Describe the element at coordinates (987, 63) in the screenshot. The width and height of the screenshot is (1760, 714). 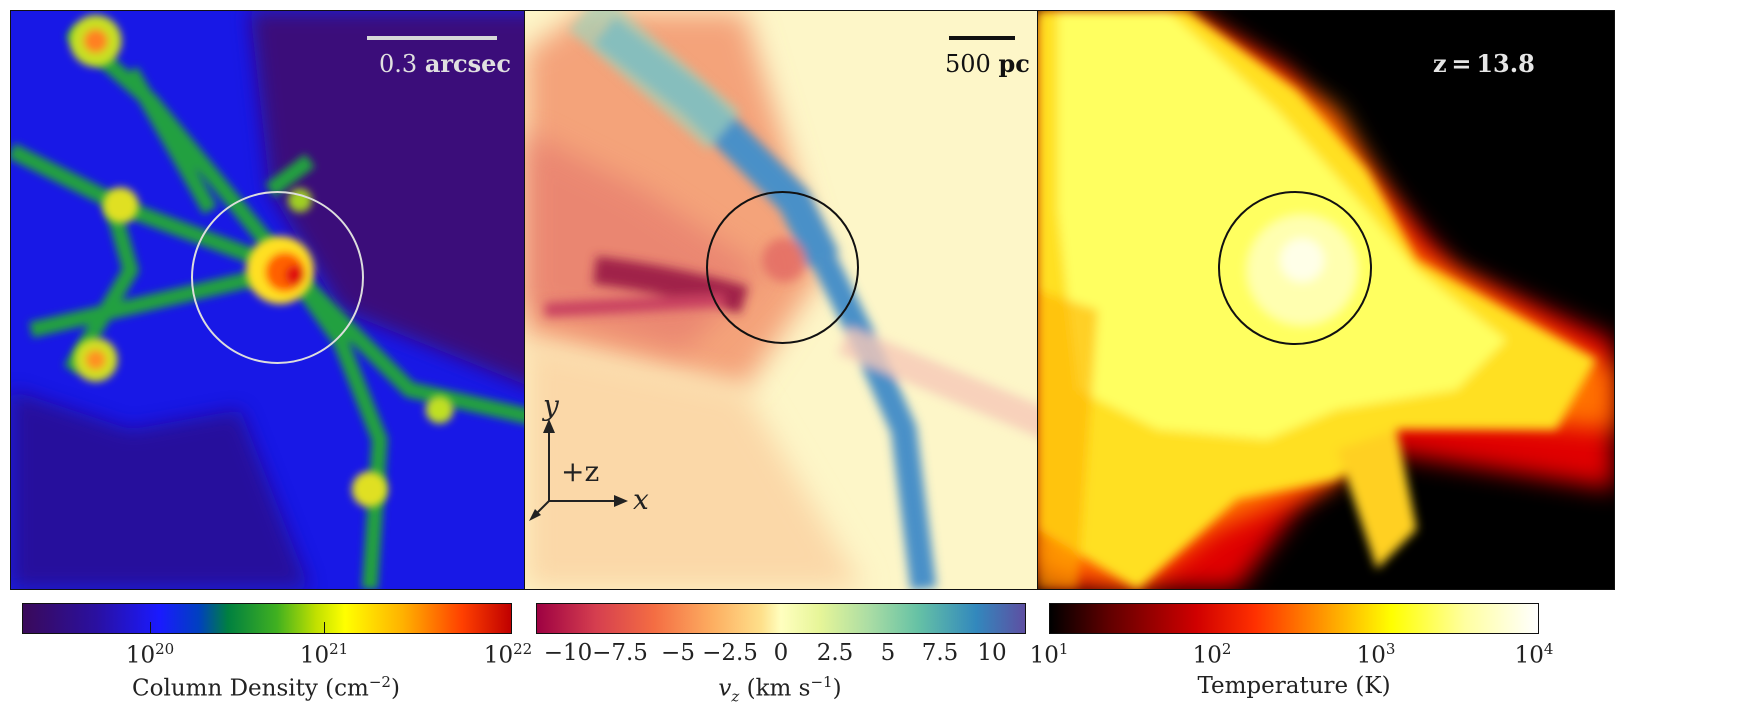
I see `scale-label: 500 pc` at that location.